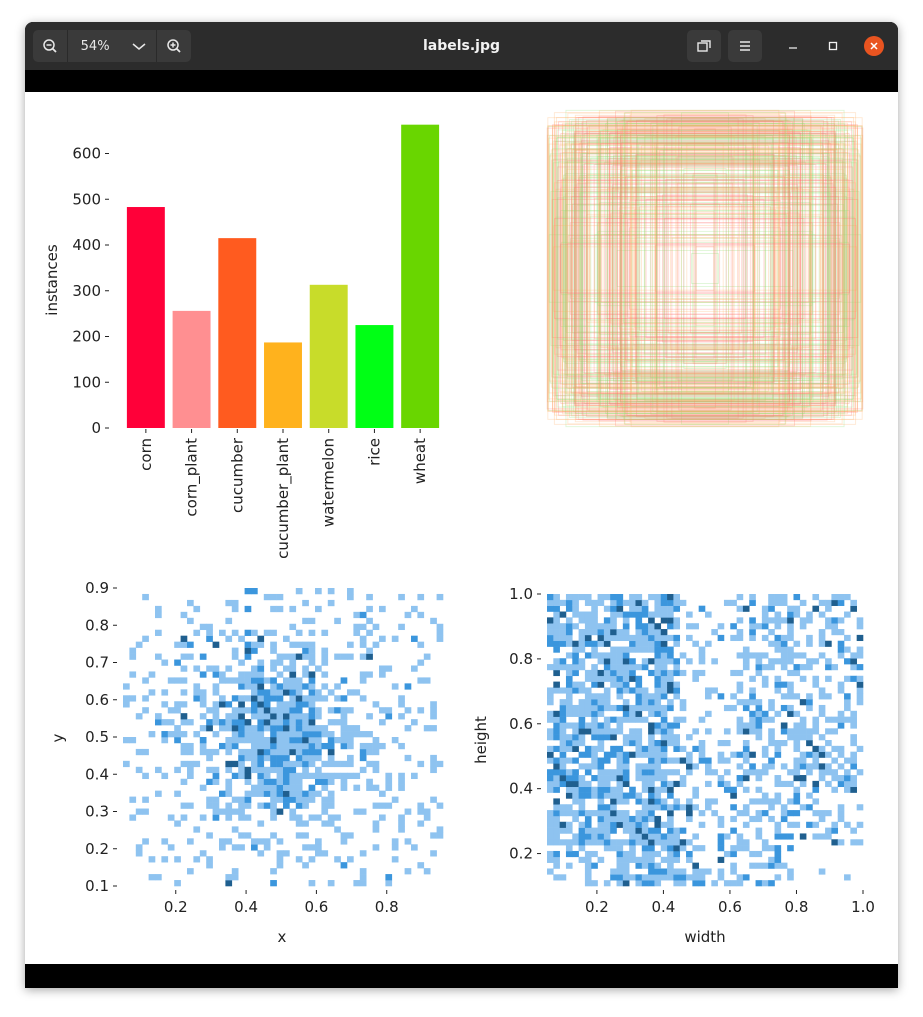 The image size is (923, 1017). I want to click on minimize-button, so click(793, 46).